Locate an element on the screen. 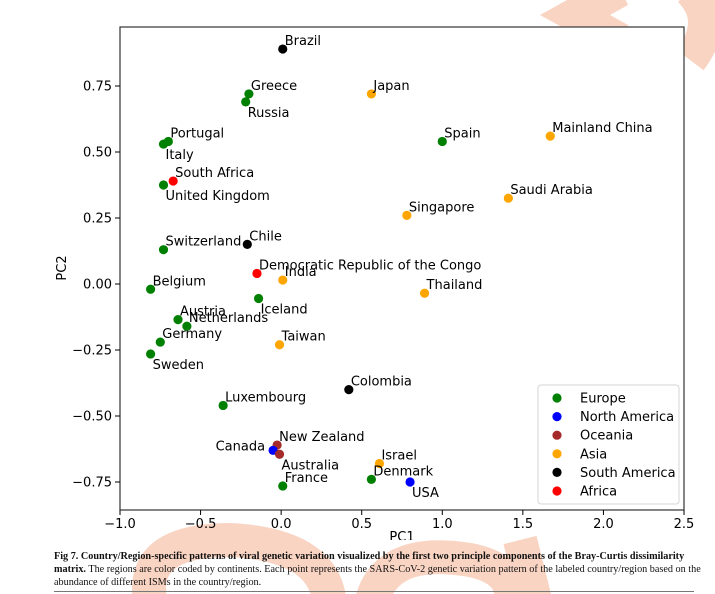  scatter-point-group: New Zealand is located at coordinates (318, 440).